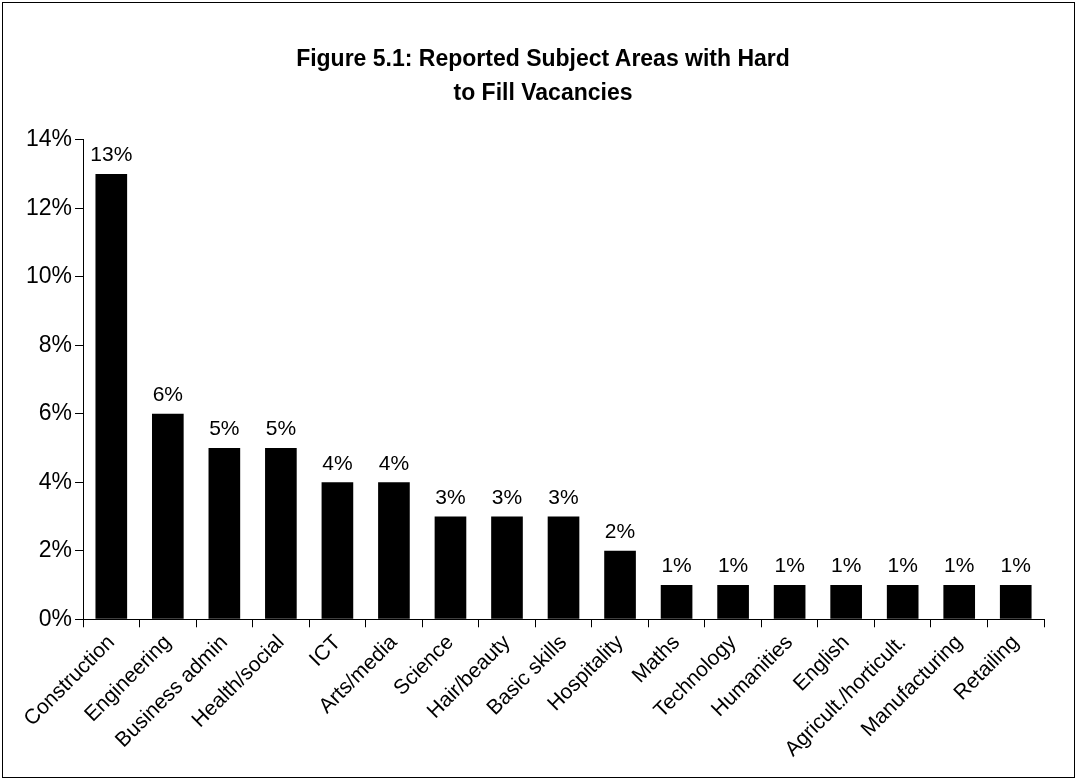 The width and height of the screenshot is (1077, 780). What do you see at coordinates (55, 549) in the screenshot?
I see `y-tick-label: 2%` at bounding box center [55, 549].